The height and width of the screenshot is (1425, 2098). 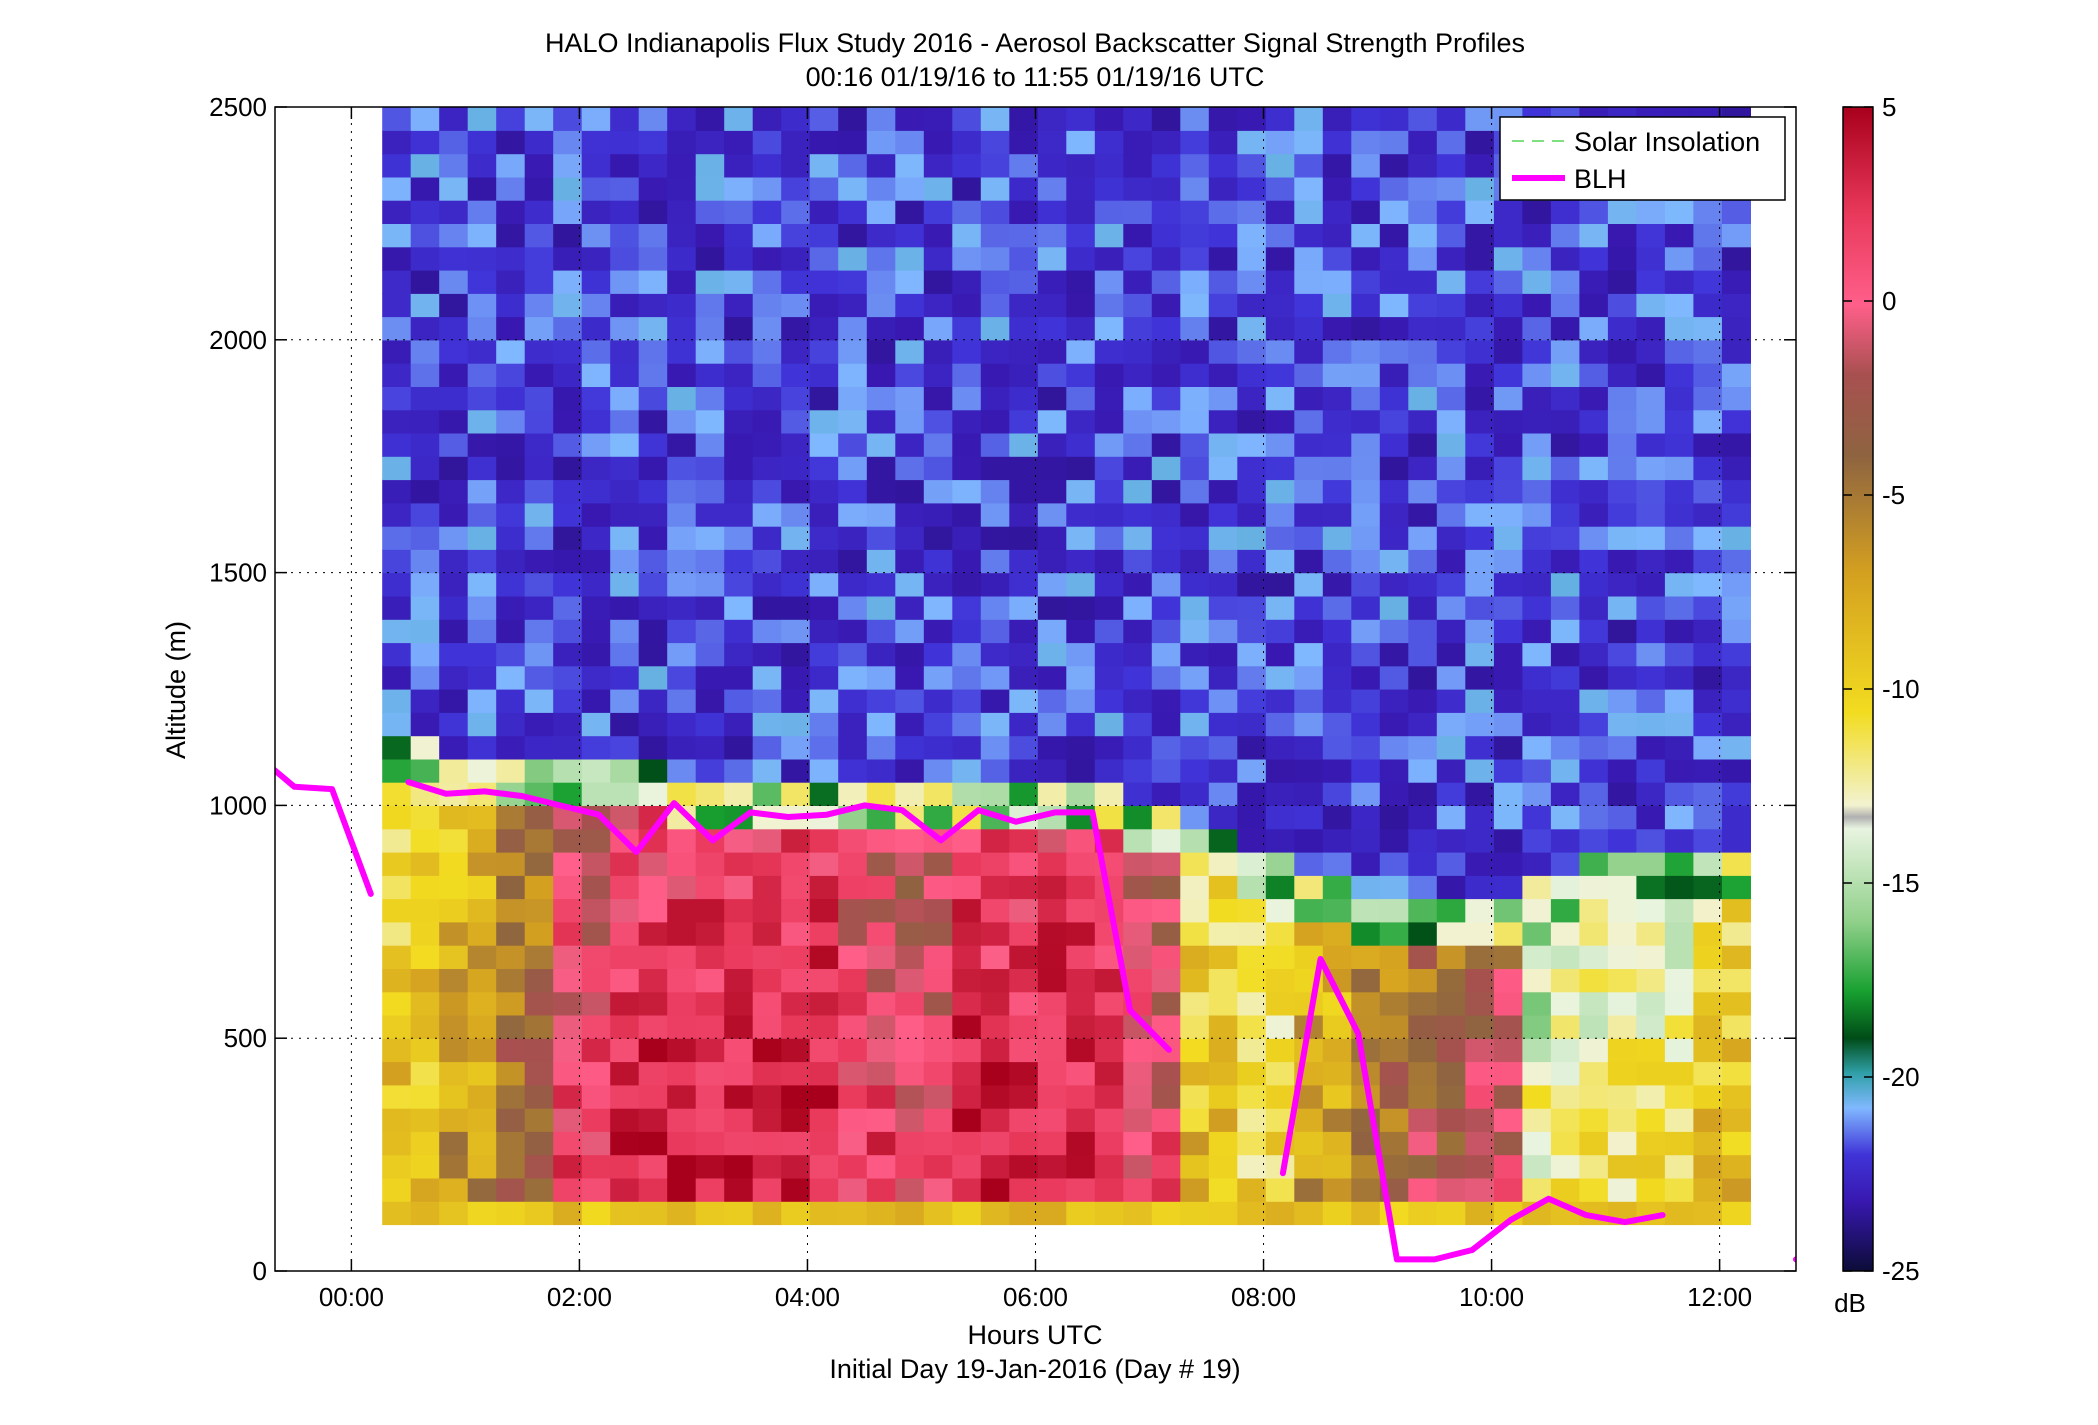 I want to click on x-tick-label: 06:00, so click(x=1035, y=1297).